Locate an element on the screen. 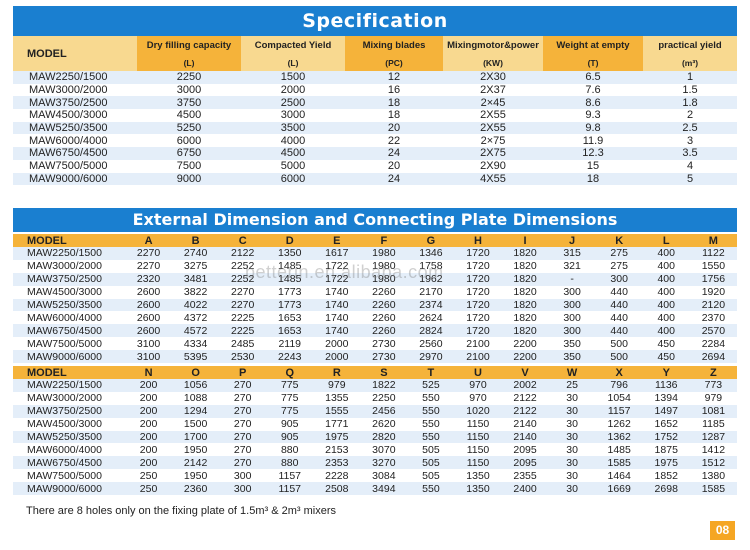 The image size is (750, 550). dimension-column-header: I is located at coordinates (525, 240).